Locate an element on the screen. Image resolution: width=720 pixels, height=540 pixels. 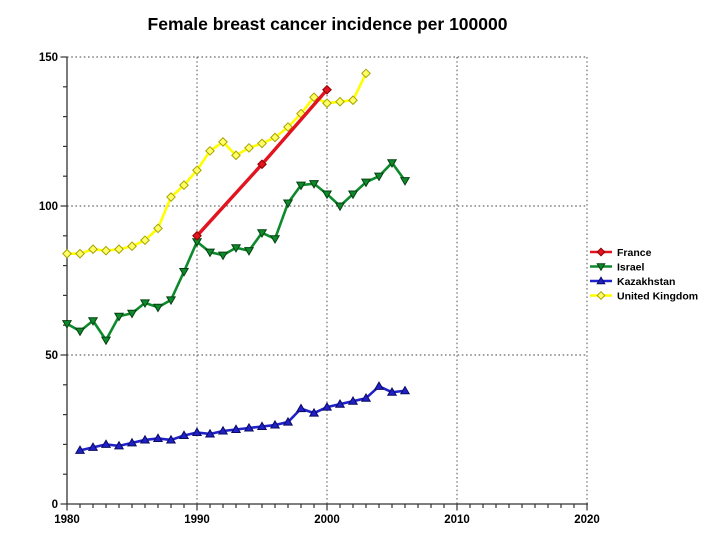
x-tick-label-2010: 2010 is located at coordinates (457, 520).